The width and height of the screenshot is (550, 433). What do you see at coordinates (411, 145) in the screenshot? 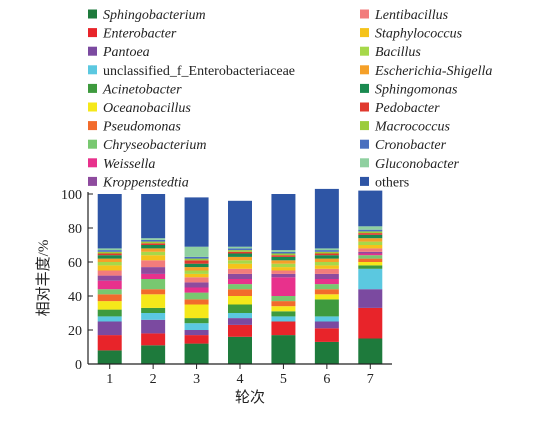
I see `legend-label: Cronobacter` at bounding box center [411, 145].